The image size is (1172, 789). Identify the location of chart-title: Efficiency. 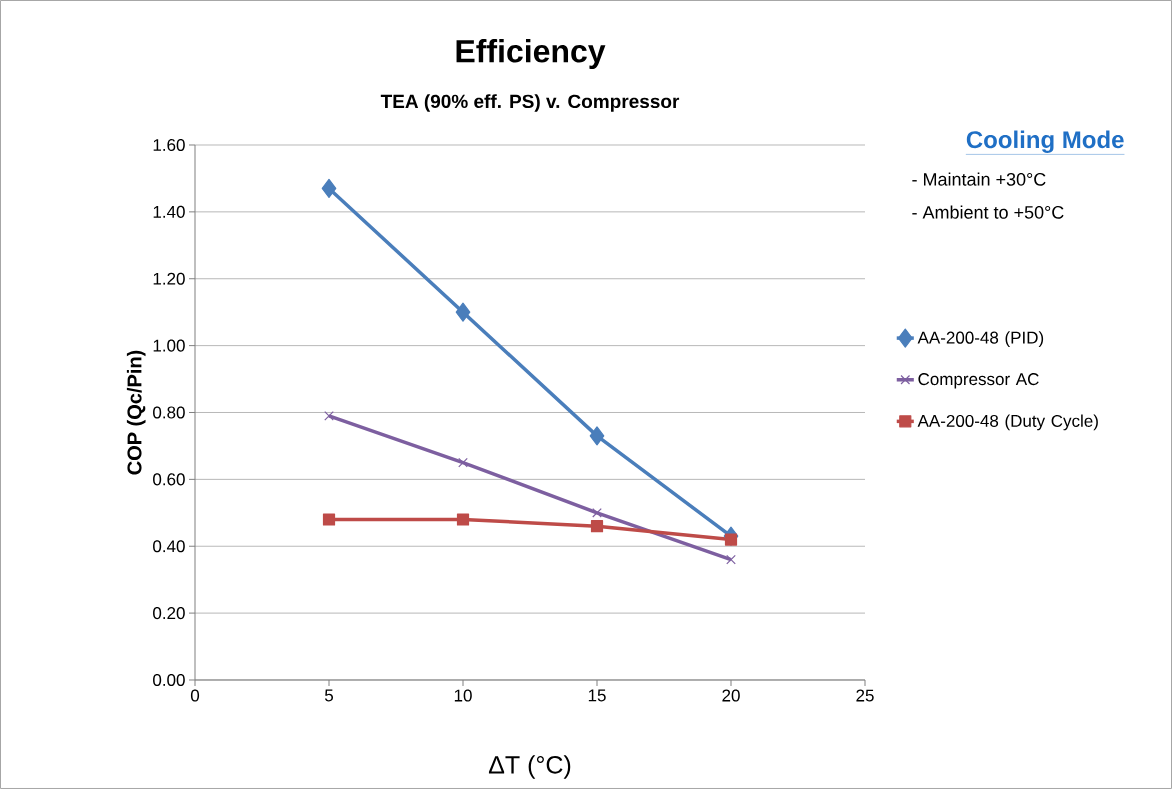
(531, 54).